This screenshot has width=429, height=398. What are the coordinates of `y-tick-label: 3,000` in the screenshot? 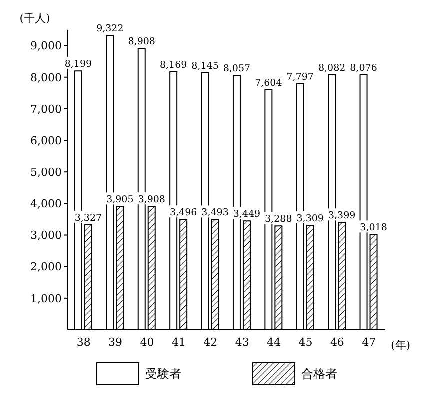 It's located at (46, 235).